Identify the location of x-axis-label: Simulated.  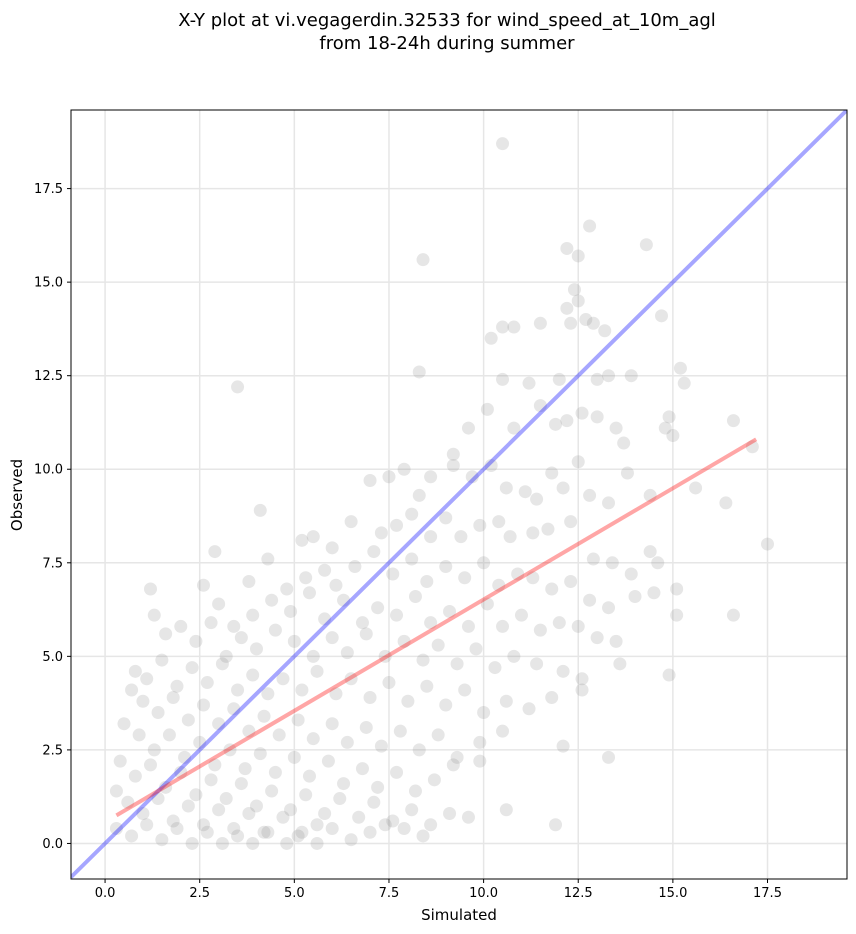
(459, 915).